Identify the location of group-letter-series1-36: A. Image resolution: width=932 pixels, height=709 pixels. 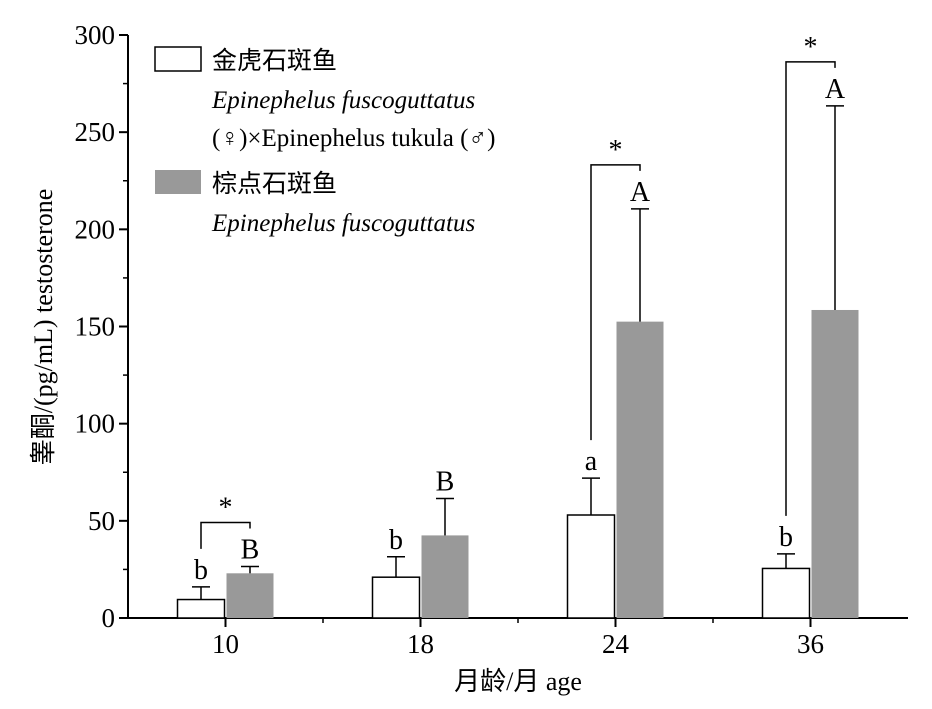
(835, 89).